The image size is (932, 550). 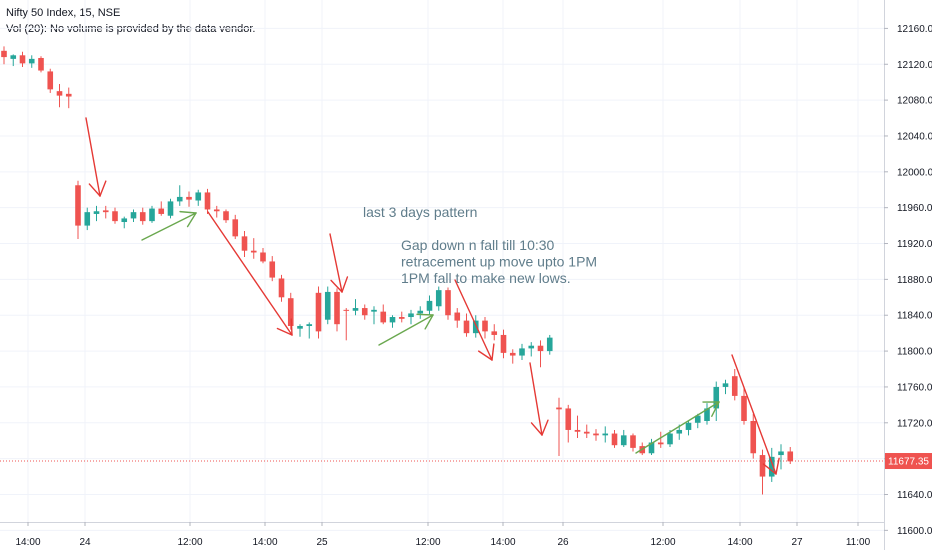 I want to click on annotation-line: retracement up move upto 1PM, so click(x=499, y=262).